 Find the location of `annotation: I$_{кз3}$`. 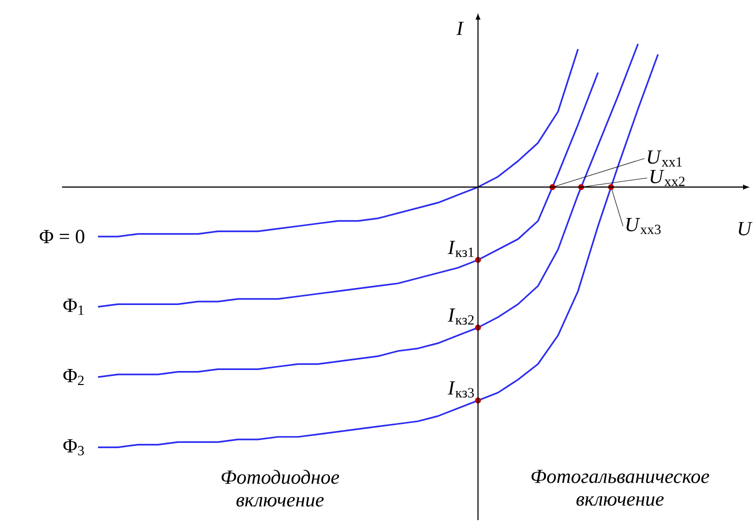

annotation: I$_{кз3}$ is located at coordinates (461, 389).